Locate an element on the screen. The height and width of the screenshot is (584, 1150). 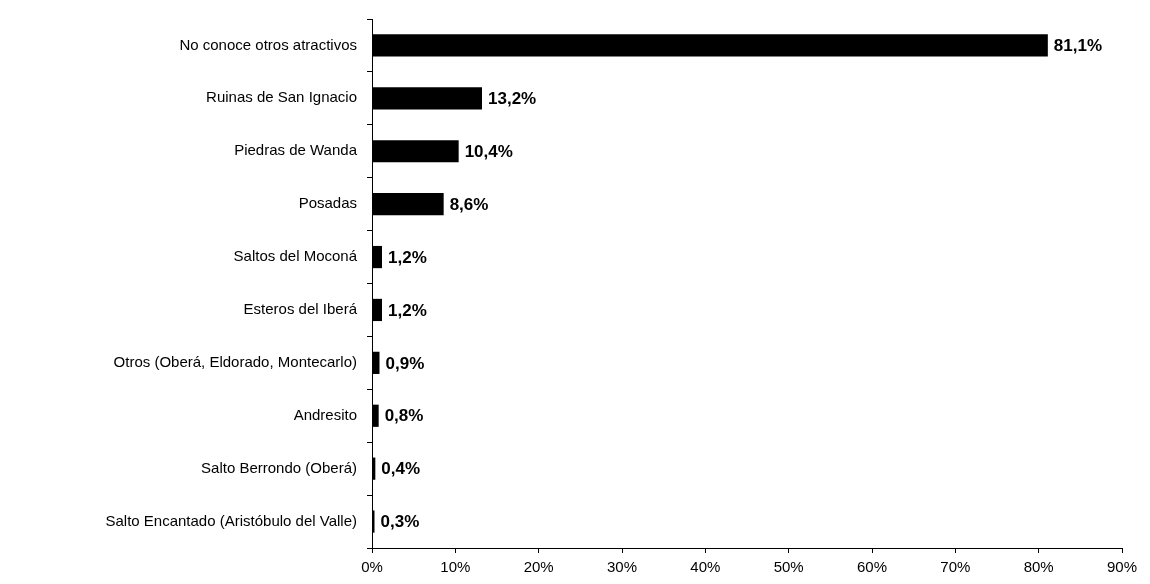
data-label: 0,4% is located at coordinates (401, 469).